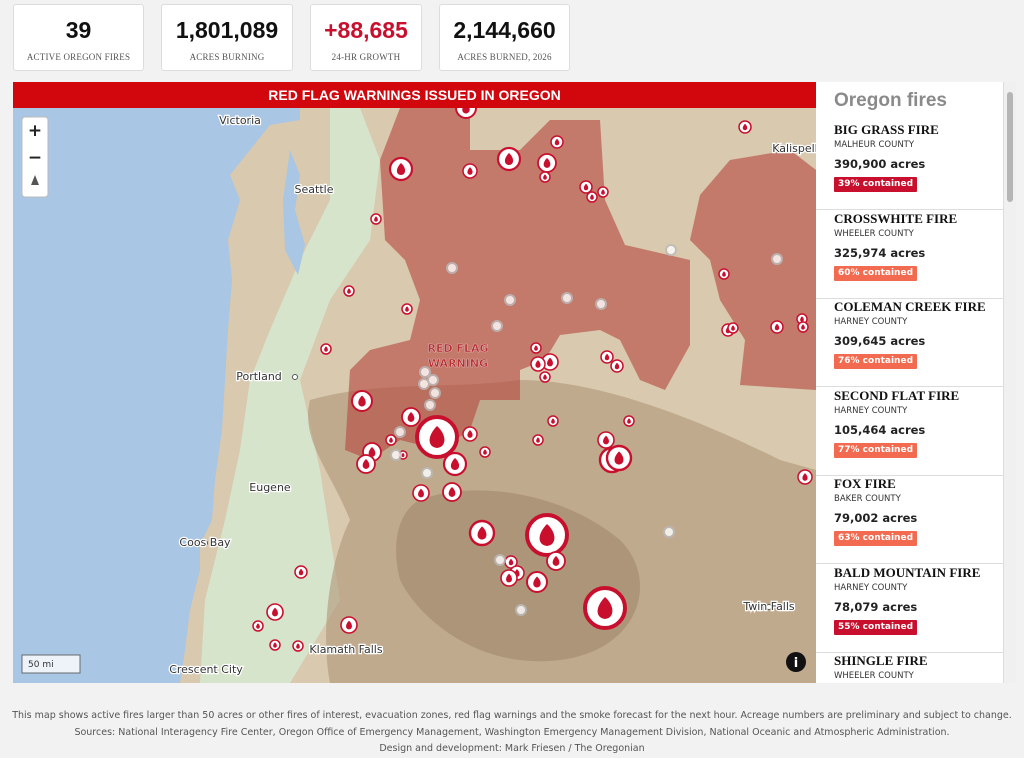 This screenshot has height=758, width=1024. What do you see at coordinates (35, 180) in the screenshot?
I see `compass` at bounding box center [35, 180].